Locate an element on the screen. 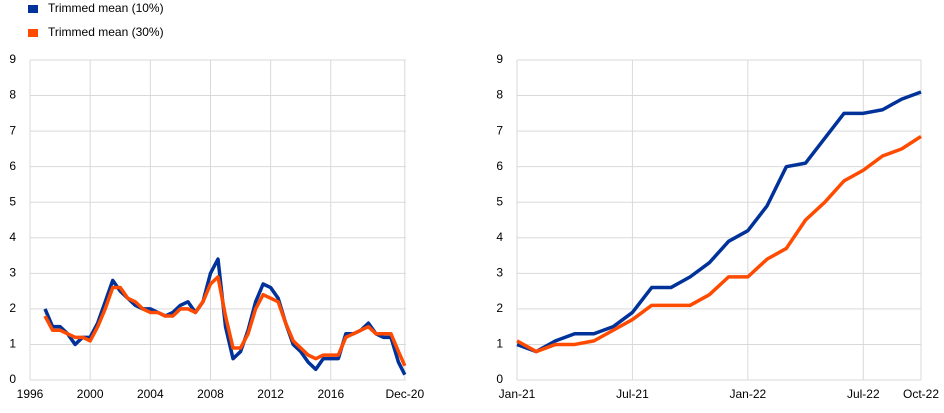 This screenshot has height=413, width=944. x-tick-label: Jul-21 is located at coordinates (632, 394).